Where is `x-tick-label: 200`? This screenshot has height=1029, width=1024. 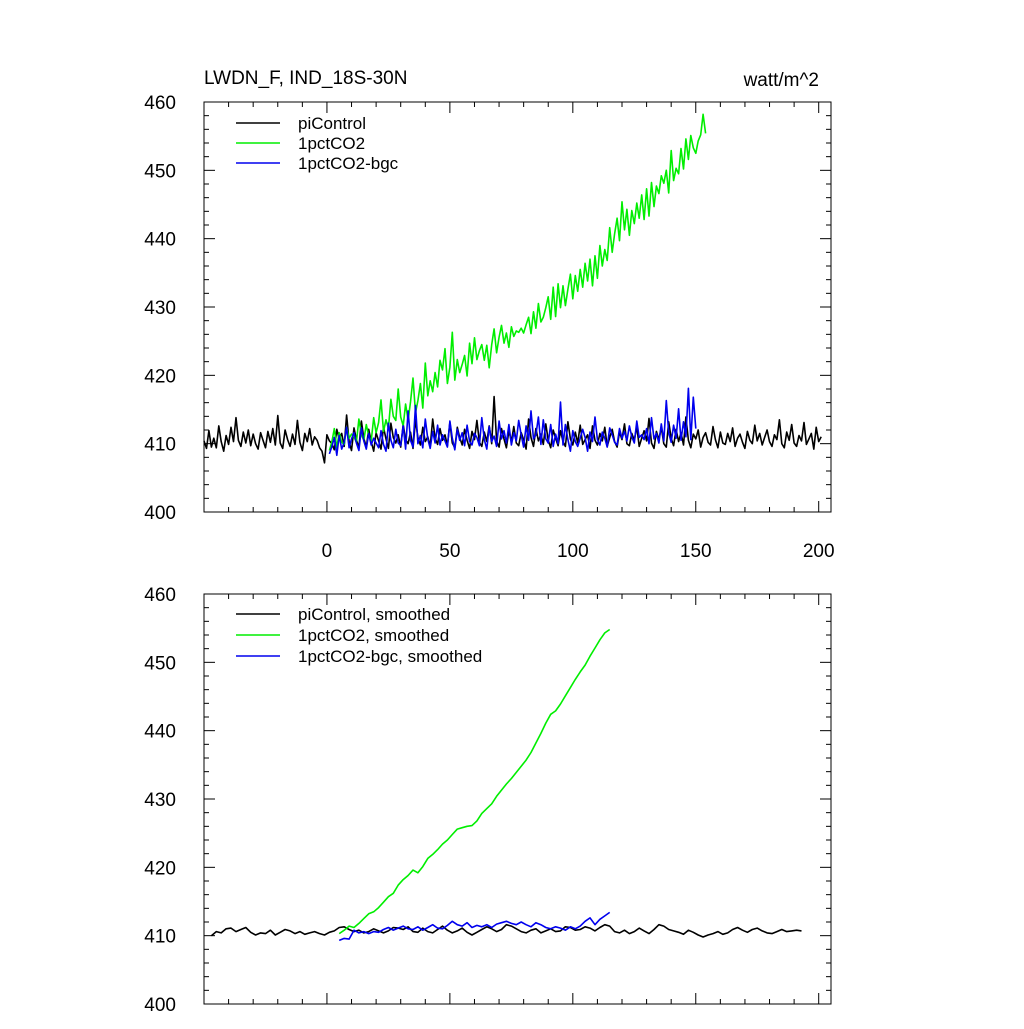 x-tick-label: 200 is located at coordinates (819, 551).